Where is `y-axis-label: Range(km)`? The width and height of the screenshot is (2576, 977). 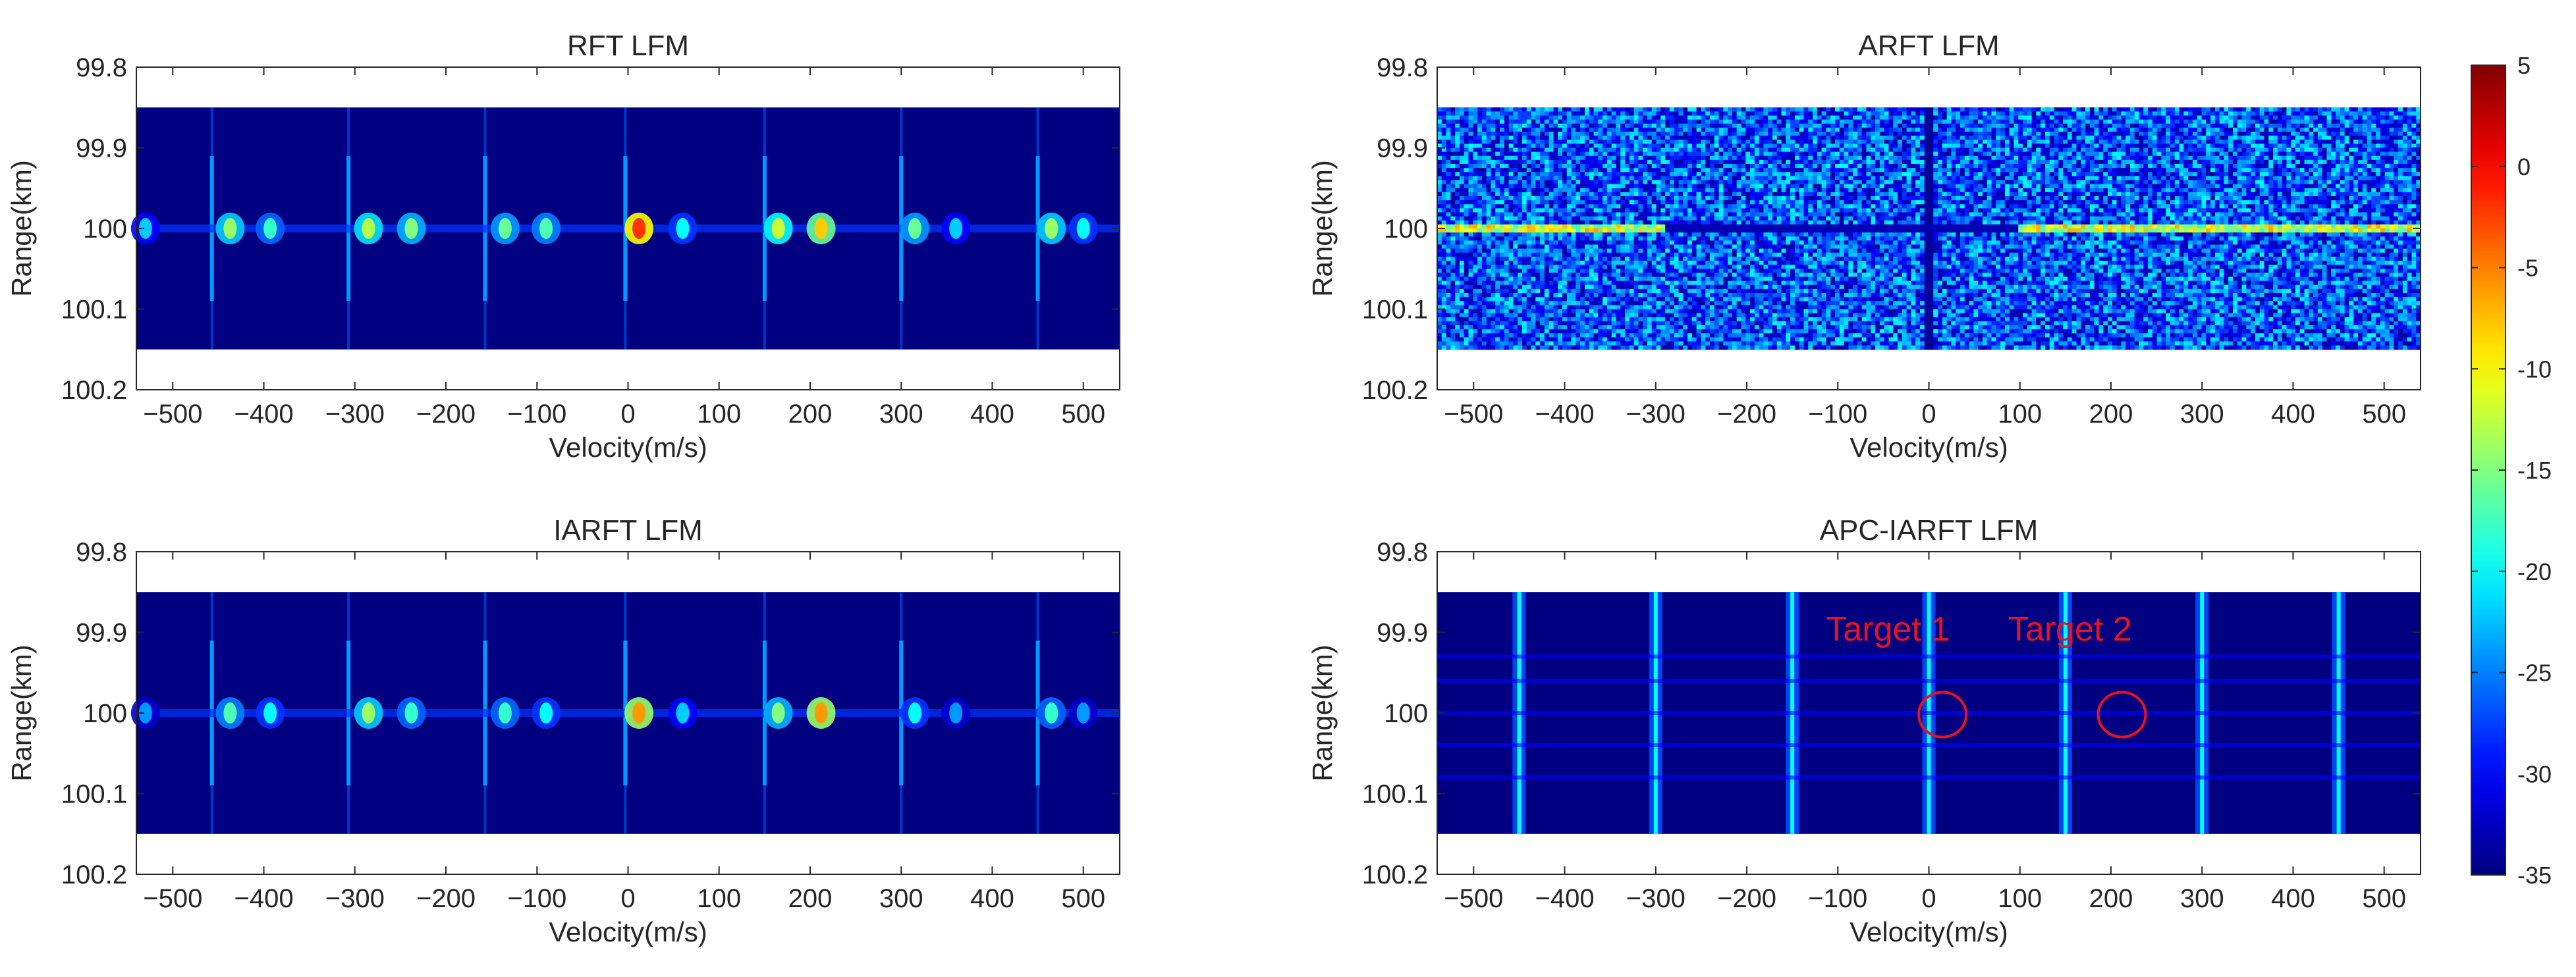 y-axis-label: Range(km) is located at coordinates (21, 228).